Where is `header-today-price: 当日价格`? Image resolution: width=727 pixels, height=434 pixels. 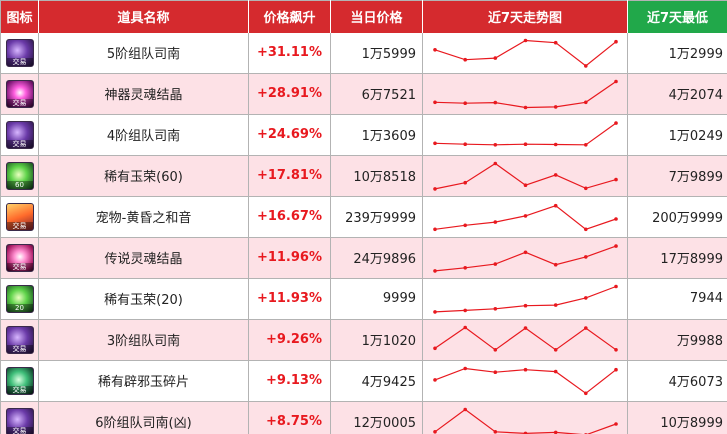 header-today-price: 当日价格 is located at coordinates (376, 16).